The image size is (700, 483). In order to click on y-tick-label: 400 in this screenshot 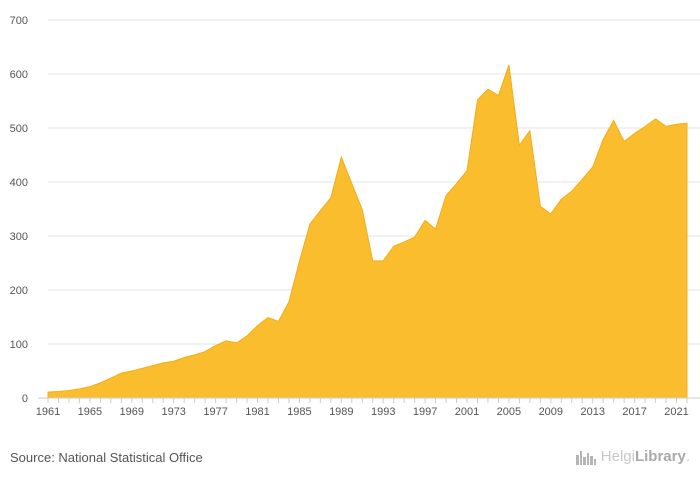, I will do `click(19, 183)`.